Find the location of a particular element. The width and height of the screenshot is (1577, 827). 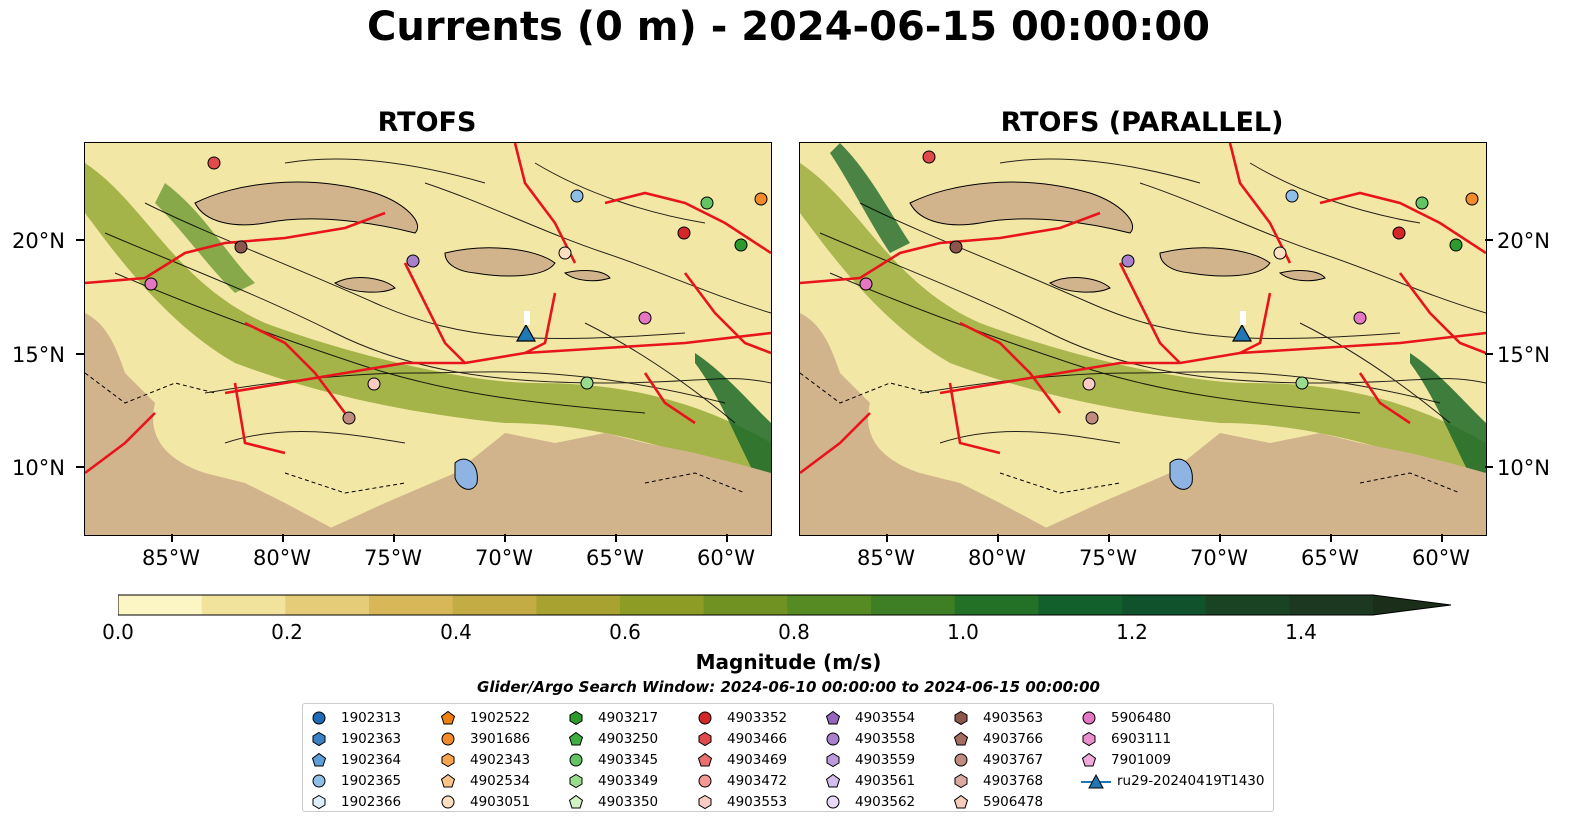

legend-item: 1902363 is located at coordinates (356, 739).